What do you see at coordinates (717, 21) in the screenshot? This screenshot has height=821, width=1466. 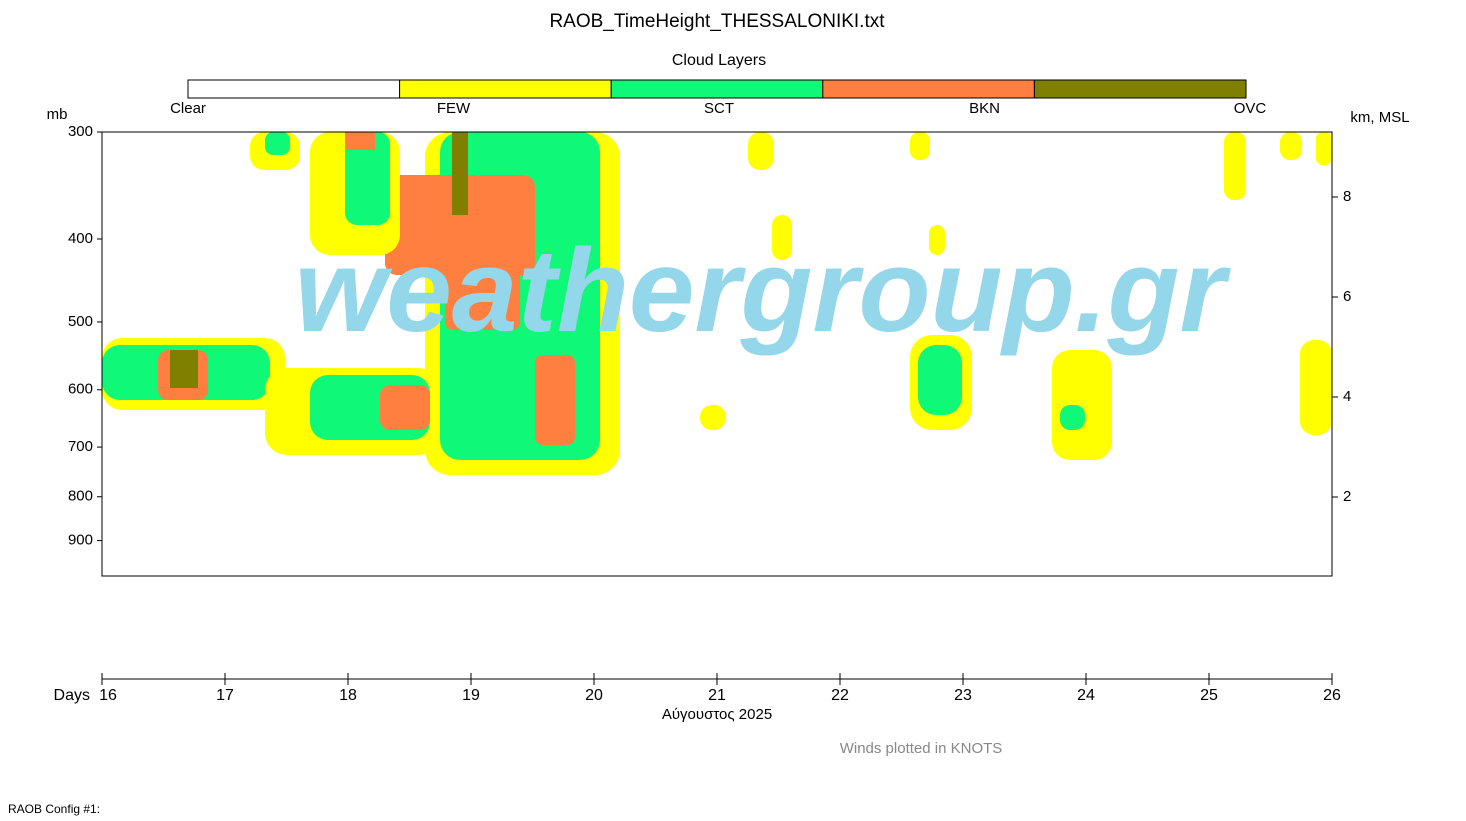 I see `chart-title: RAOB_TimeHeight_THESSALONIKI.txt` at bounding box center [717, 21].